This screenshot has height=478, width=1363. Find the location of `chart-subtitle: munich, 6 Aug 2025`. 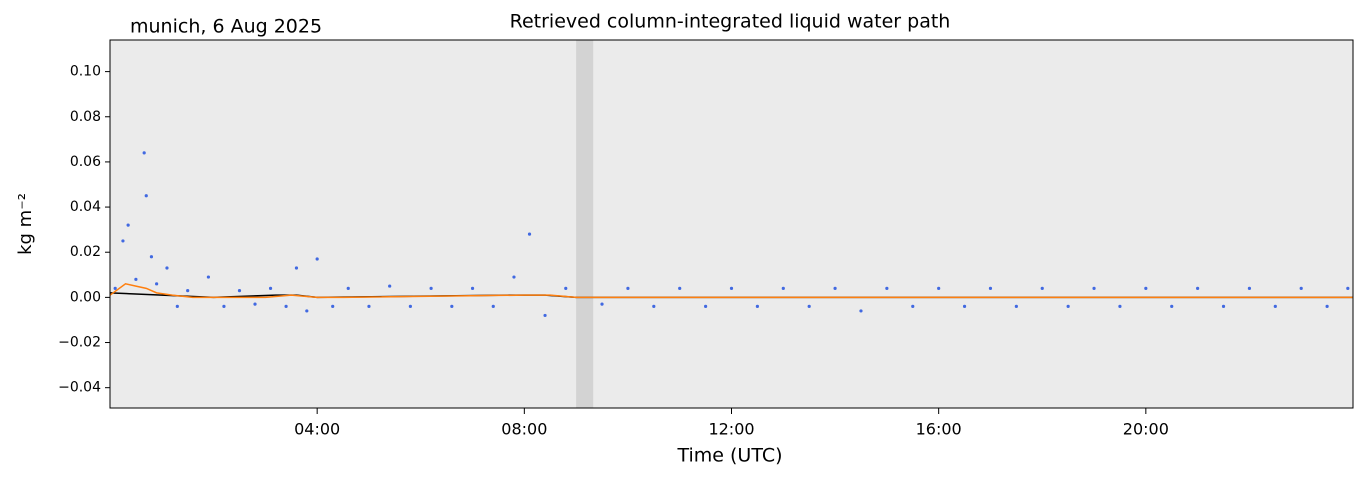

chart-subtitle: munich, 6 Aug 2025 is located at coordinates (226, 27).